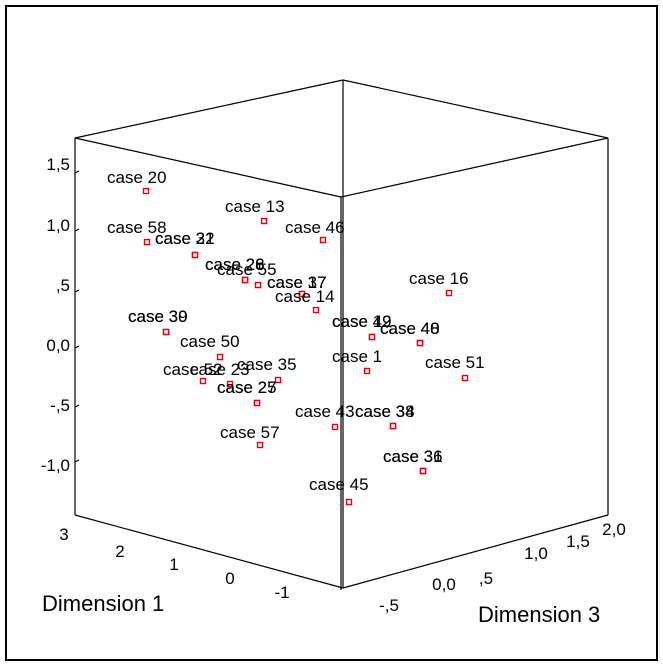 This screenshot has height=666, width=663. What do you see at coordinates (267, 364) in the screenshot?
I see `point-label: case 35` at bounding box center [267, 364].